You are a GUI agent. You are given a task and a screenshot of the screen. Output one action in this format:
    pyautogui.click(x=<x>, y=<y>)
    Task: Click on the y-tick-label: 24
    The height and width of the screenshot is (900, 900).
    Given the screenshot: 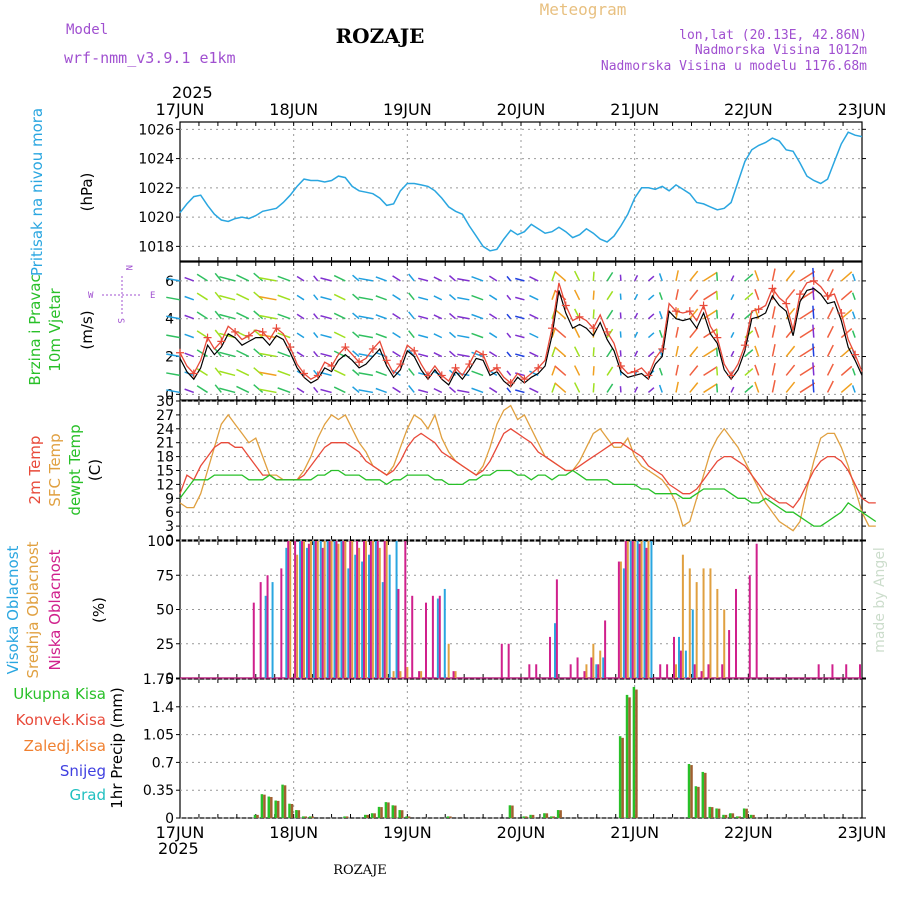 What is the action you would take?
    pyautogui.click(x=165, y=430)
    